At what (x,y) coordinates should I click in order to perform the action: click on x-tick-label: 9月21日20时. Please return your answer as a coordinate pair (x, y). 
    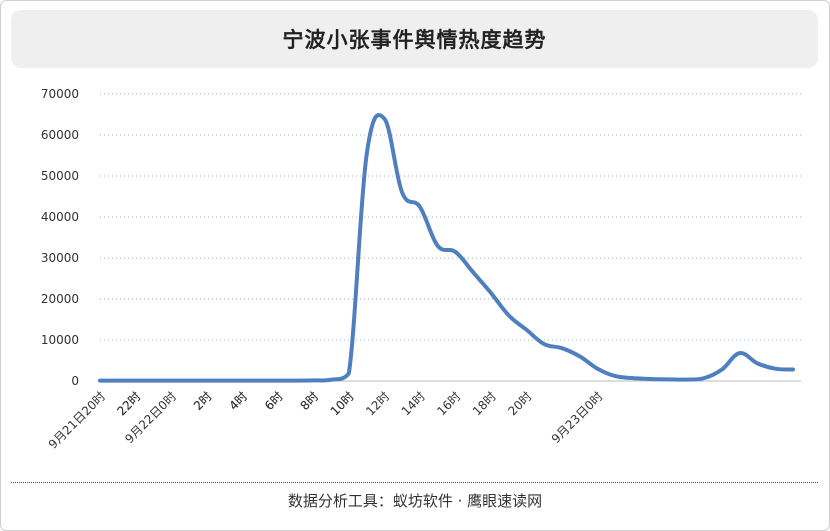
    Looking at the image, I should click on (77, 420).